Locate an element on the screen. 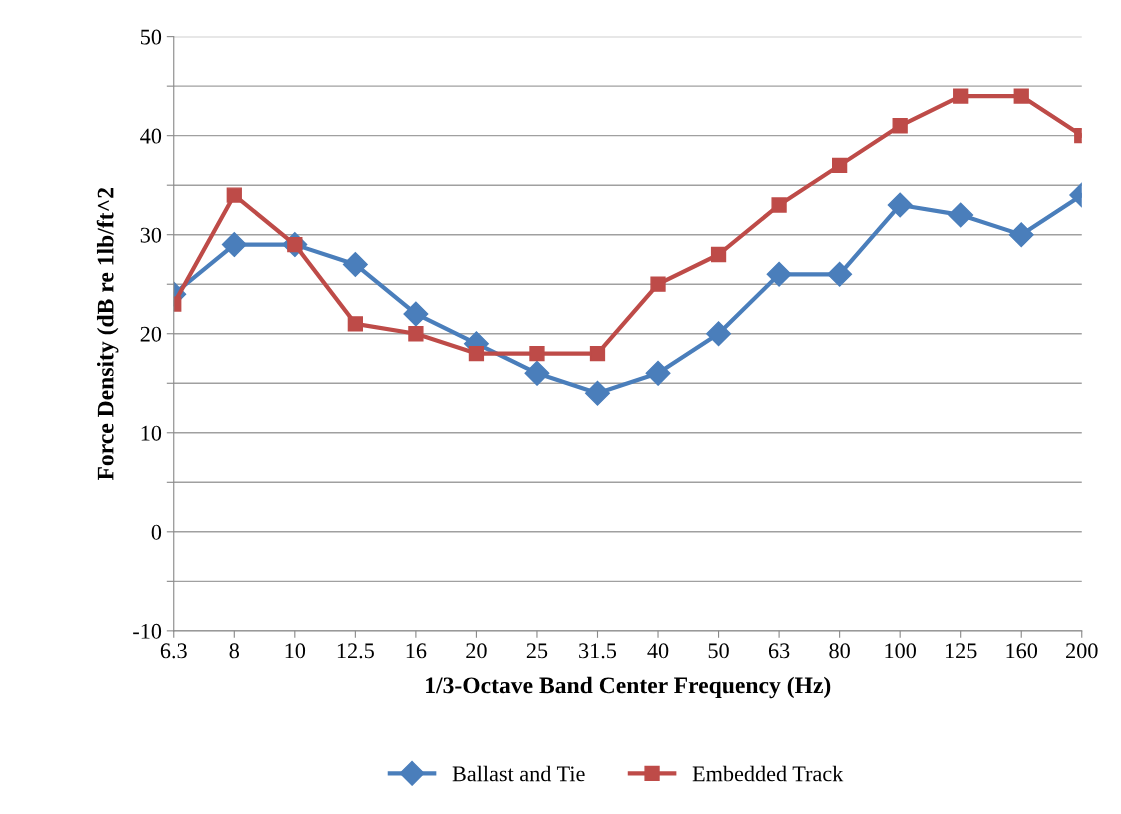 This screenshot has height=814, width=1121. x-tick-label: 8 is located at coordinates (234, 651).